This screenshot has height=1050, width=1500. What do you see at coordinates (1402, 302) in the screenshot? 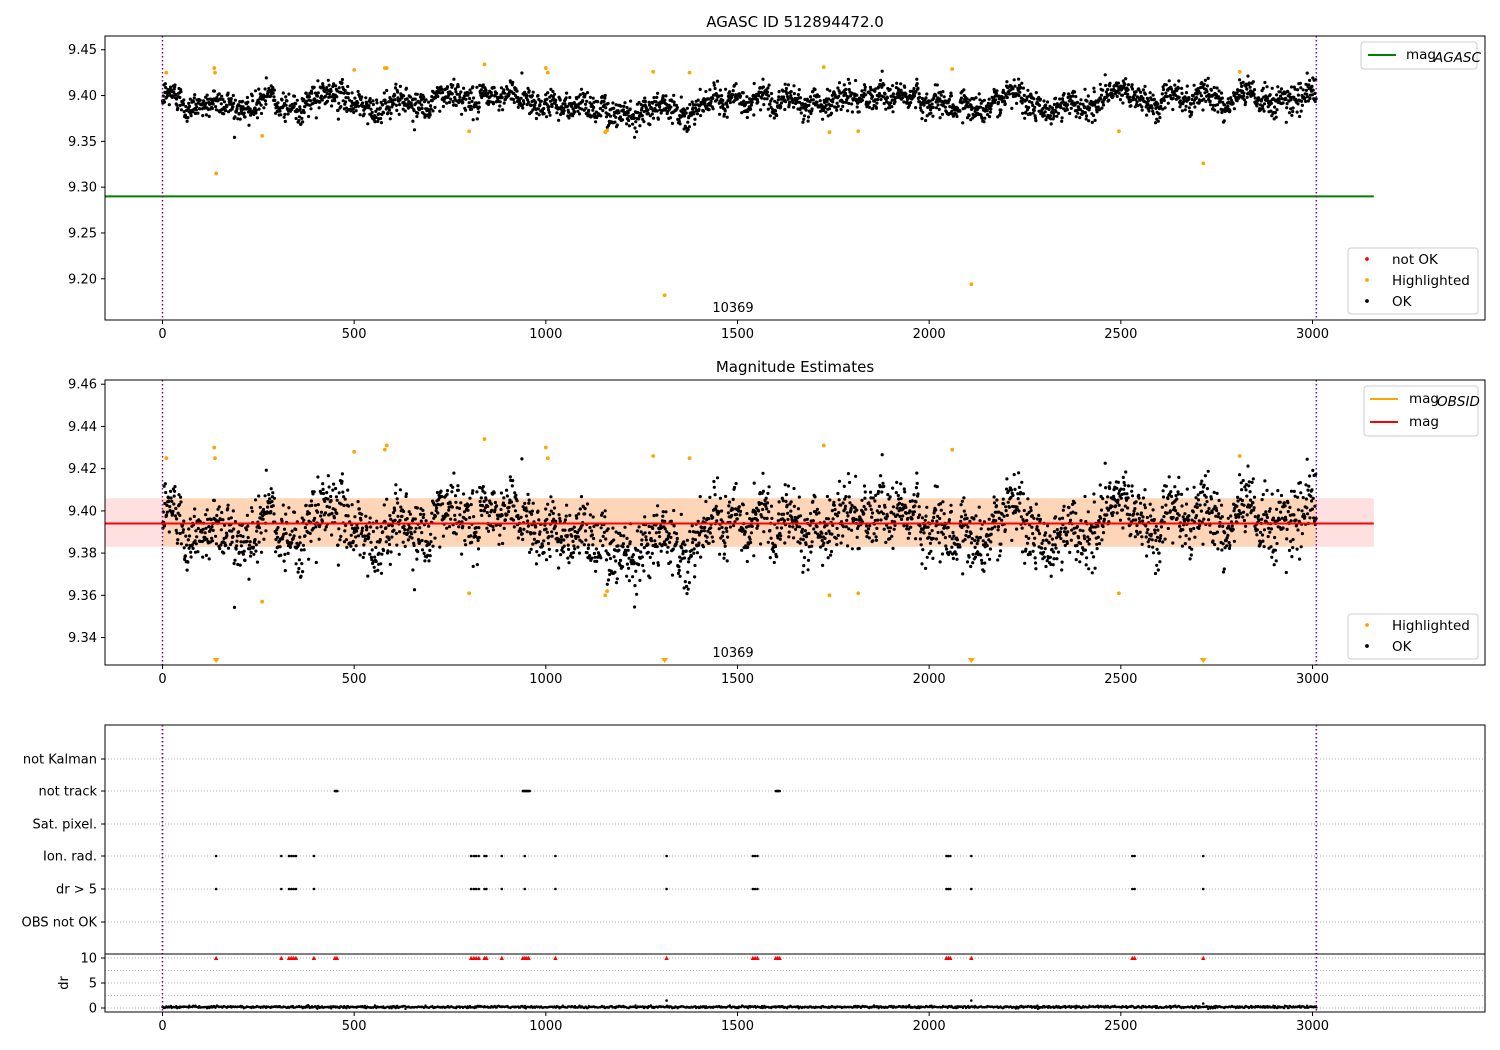
I see `panel1-legend-label: OK` at bounding box center [1402, 302].